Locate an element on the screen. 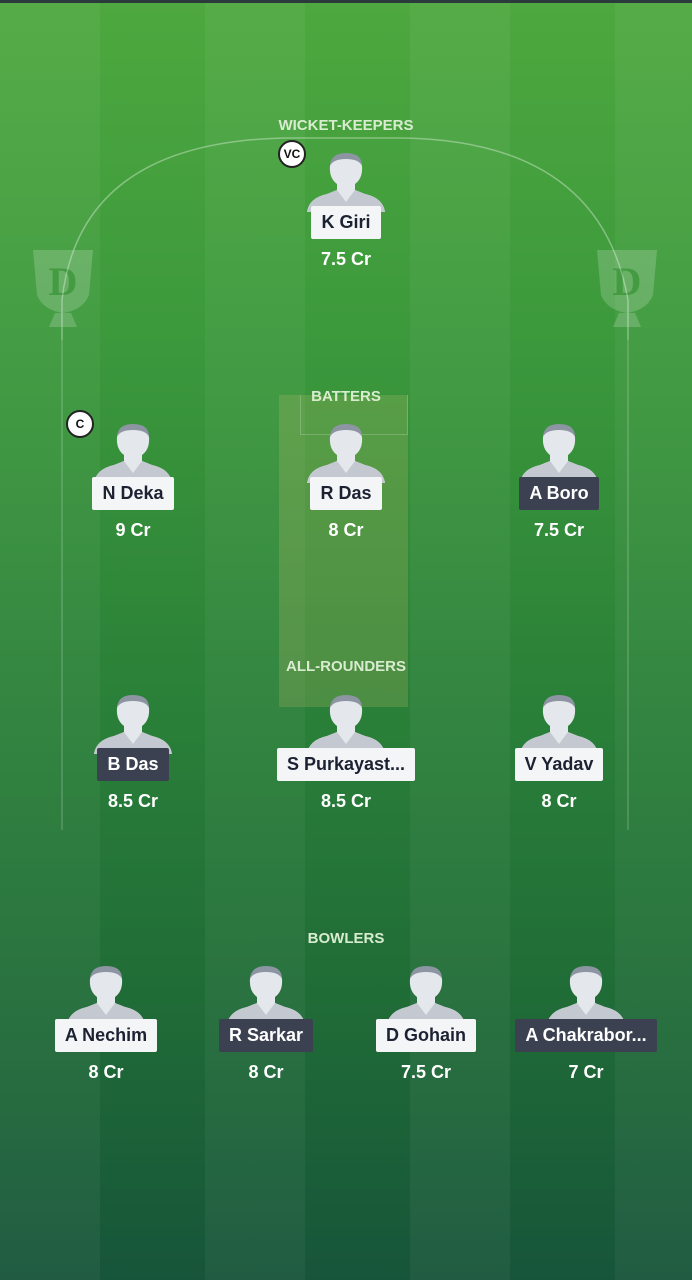  player-card: N Deka 9 Cr is located at coordinates (133, 482).